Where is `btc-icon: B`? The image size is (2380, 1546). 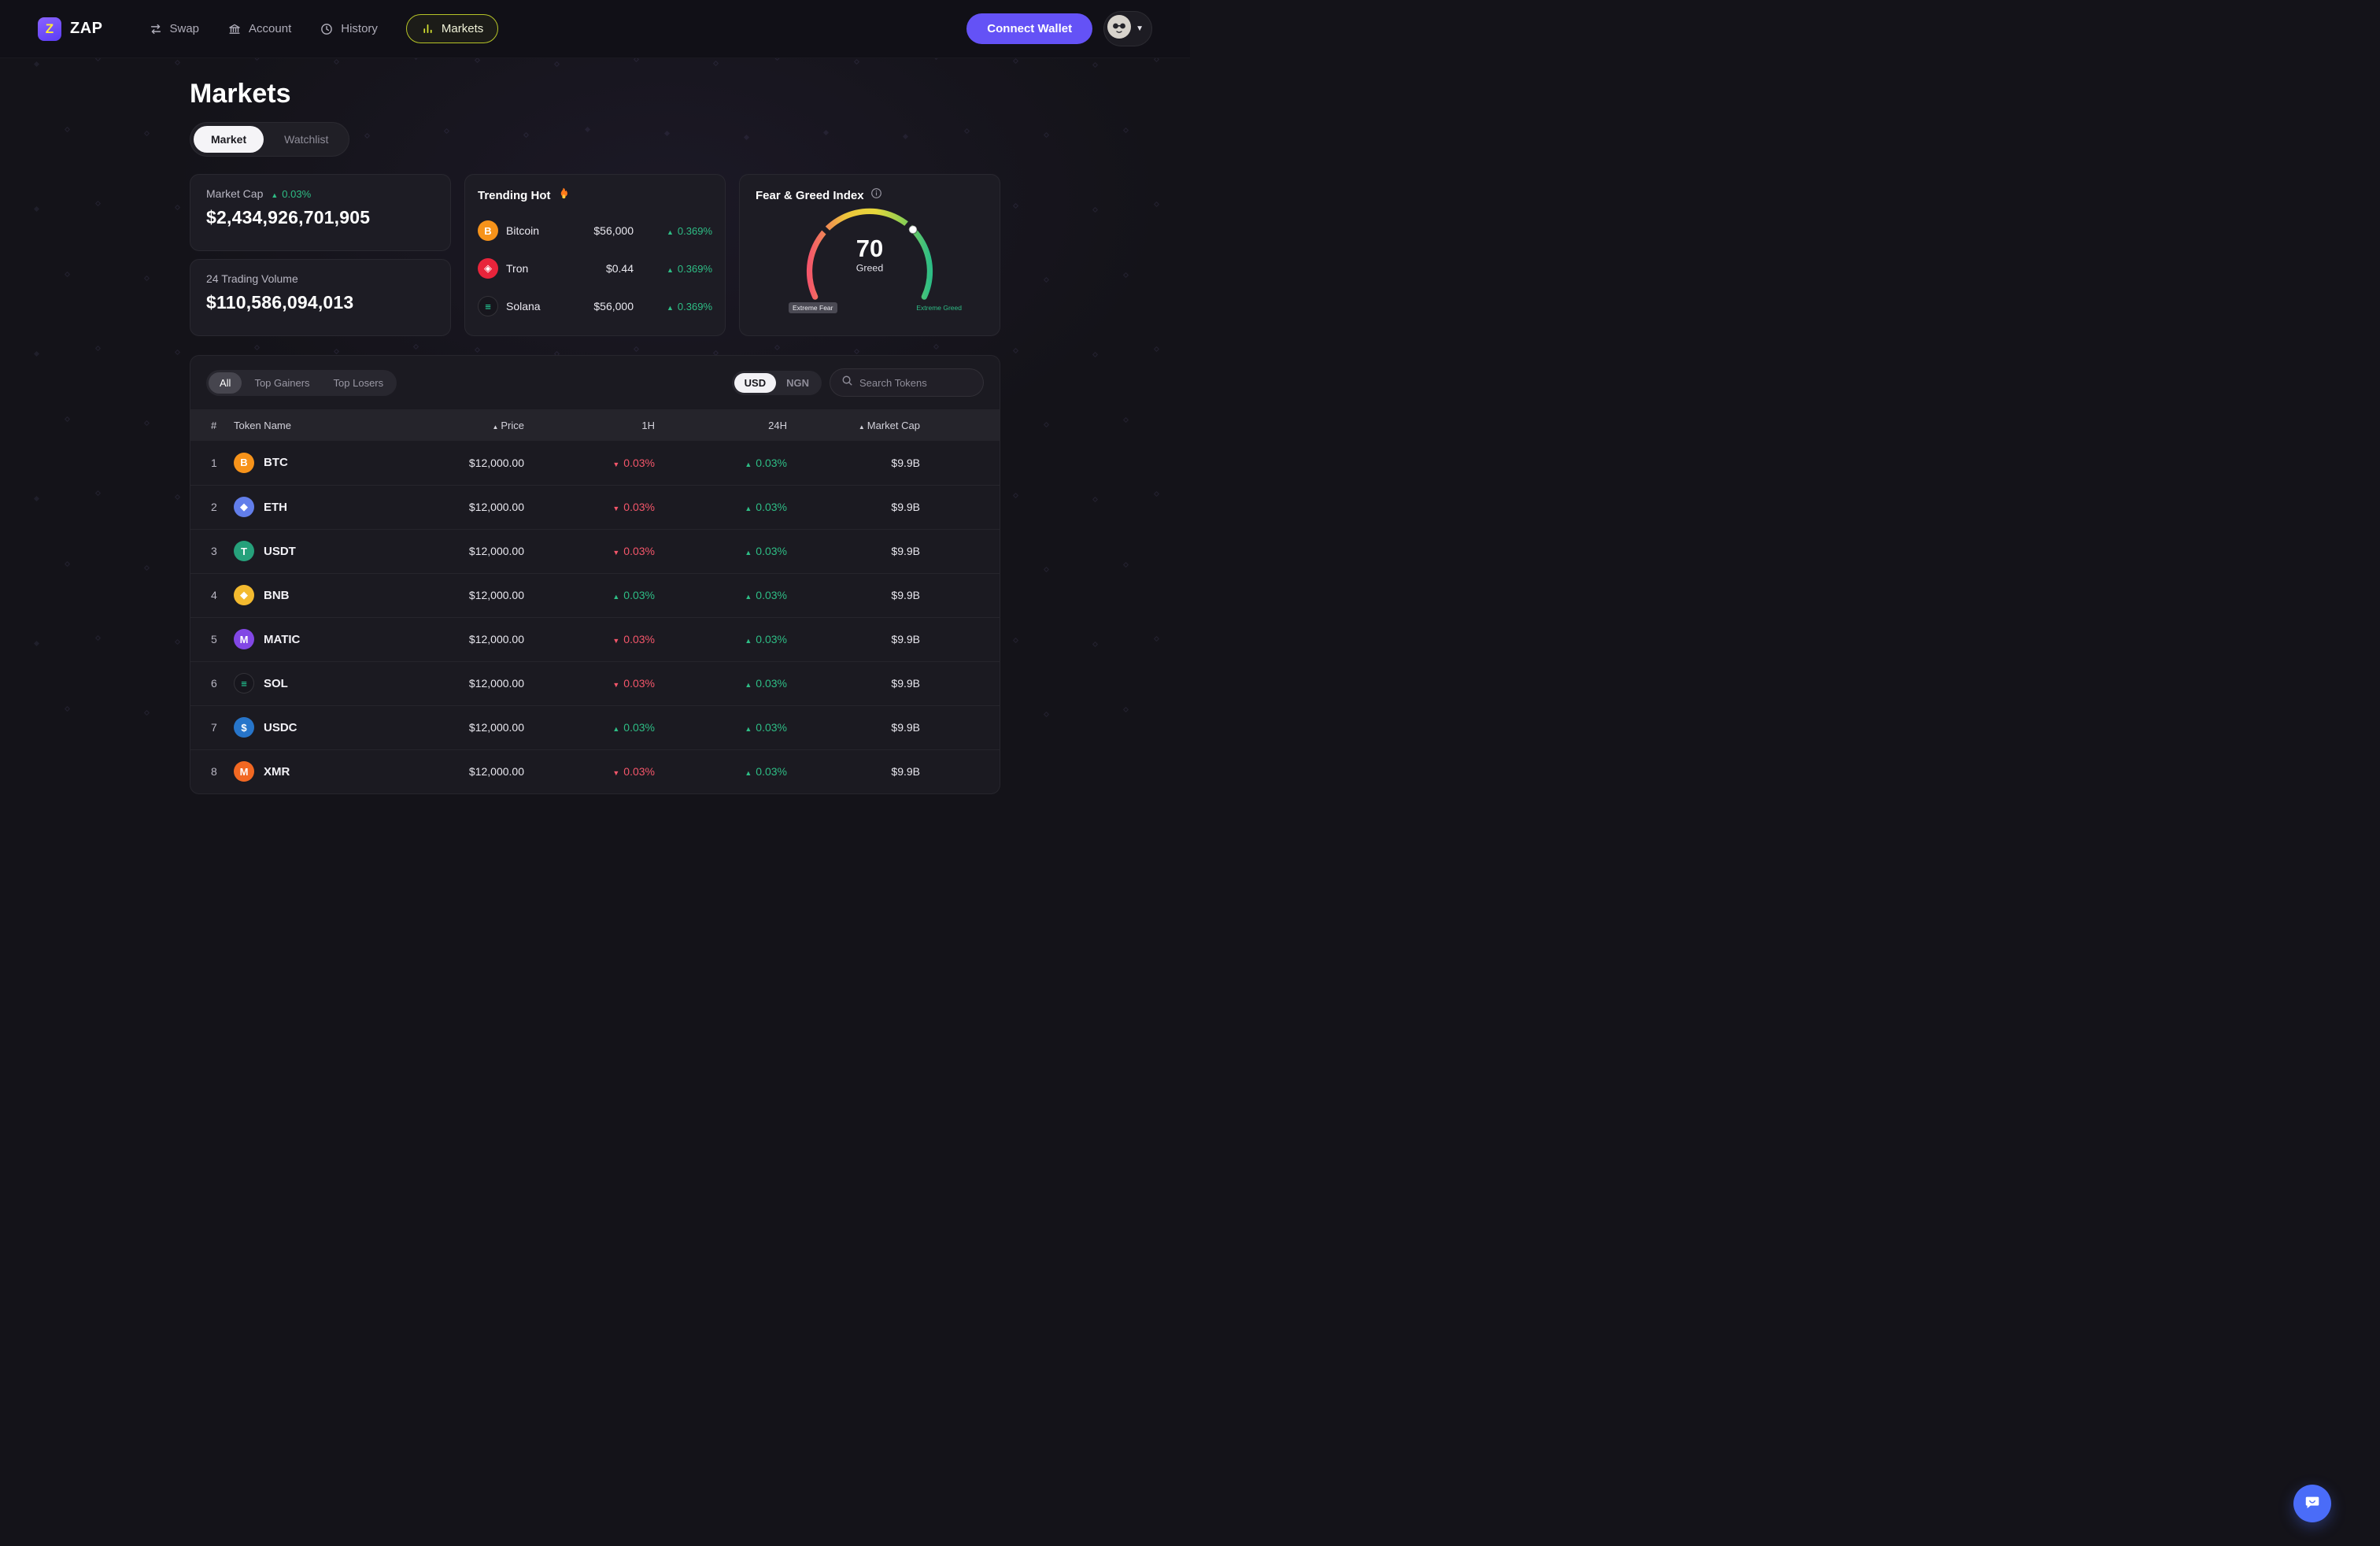 btc-icon: B is located at coordinates (244, 462).